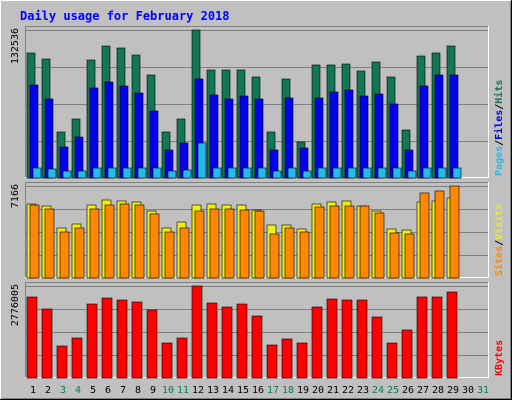  Describe the element at coordinates (153, 390) in the screenshot. I see `day-label-9: 9` at that location.